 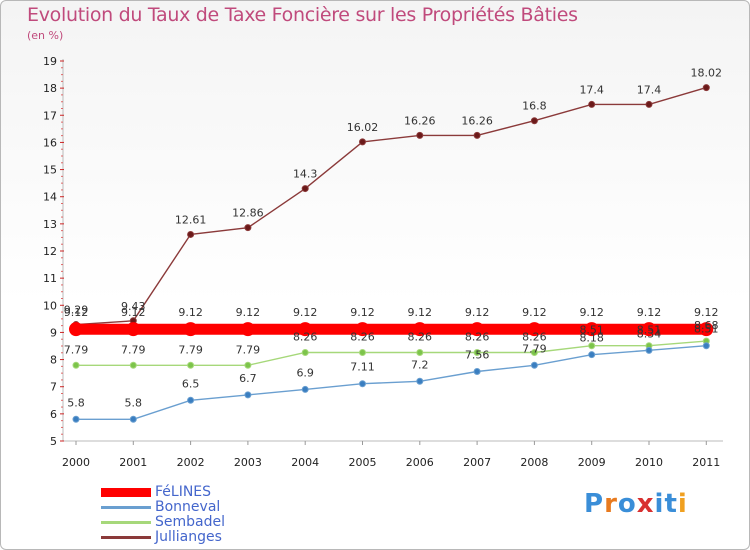 What do you see at coordinates (420, 364) in the screenshot?
I see `data-label-bonneval: 7.2` at bounding box center [420, 364].